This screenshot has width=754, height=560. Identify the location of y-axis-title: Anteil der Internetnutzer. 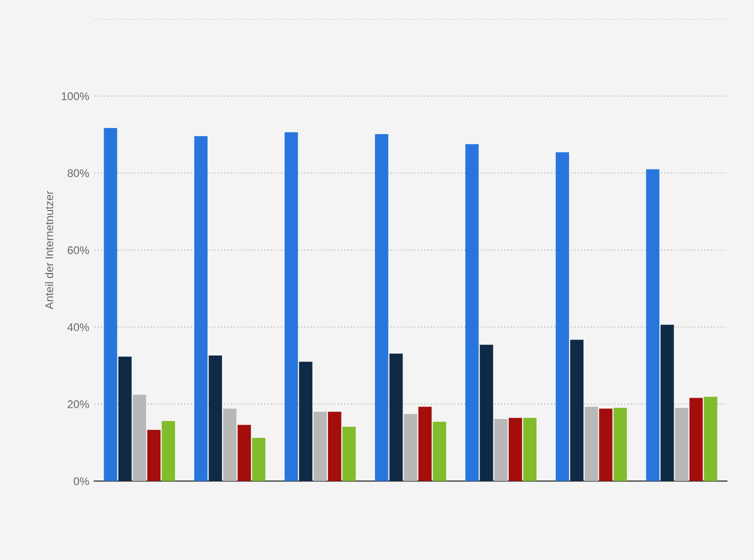
(49, 250).